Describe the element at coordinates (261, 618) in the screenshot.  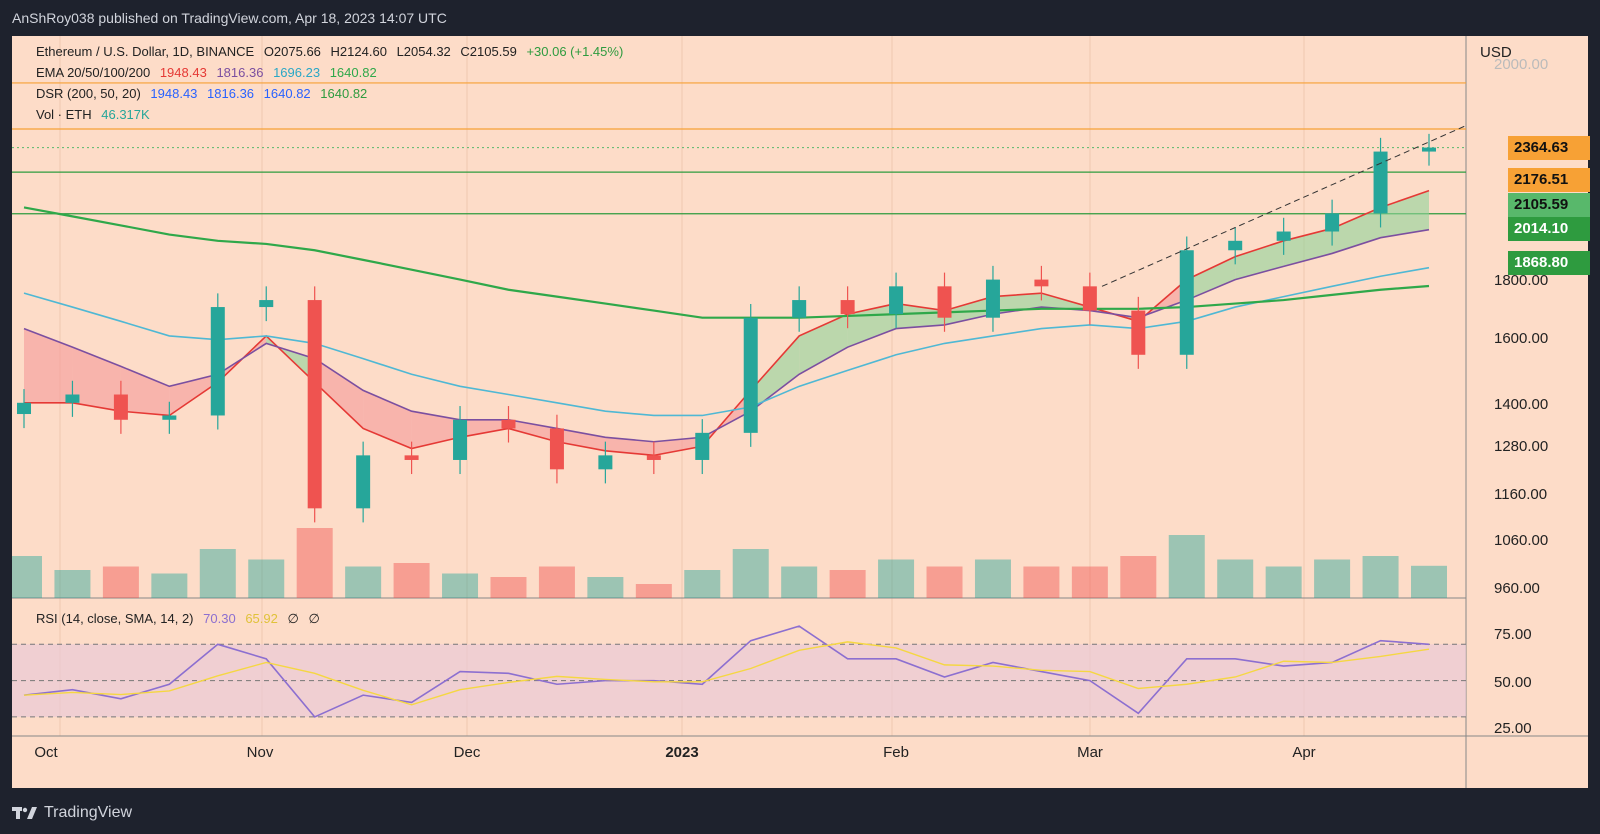
I see `rsi-sma-value: 65.92` at that location.